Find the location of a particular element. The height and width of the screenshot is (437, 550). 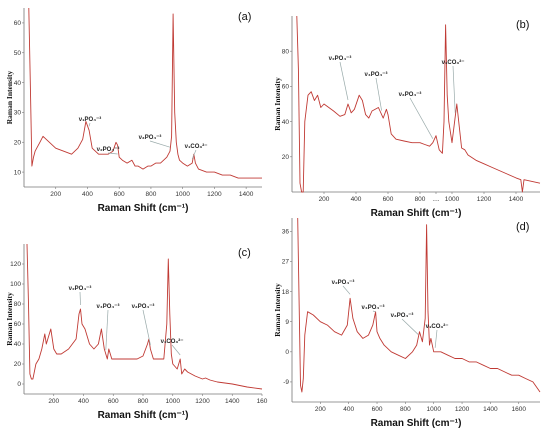

y-tick-label: 10 is located at coordinates (18, 172).